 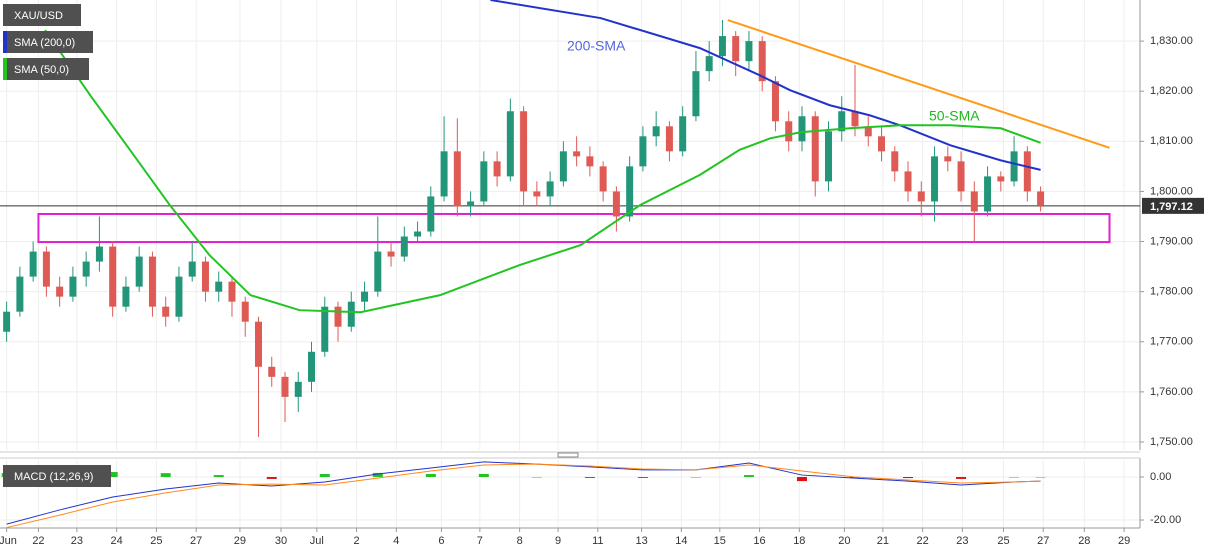 What do you see at coordinates (5, 69) in the screenshot?
I see `legend-swatch` at bounding box center [5, 69].